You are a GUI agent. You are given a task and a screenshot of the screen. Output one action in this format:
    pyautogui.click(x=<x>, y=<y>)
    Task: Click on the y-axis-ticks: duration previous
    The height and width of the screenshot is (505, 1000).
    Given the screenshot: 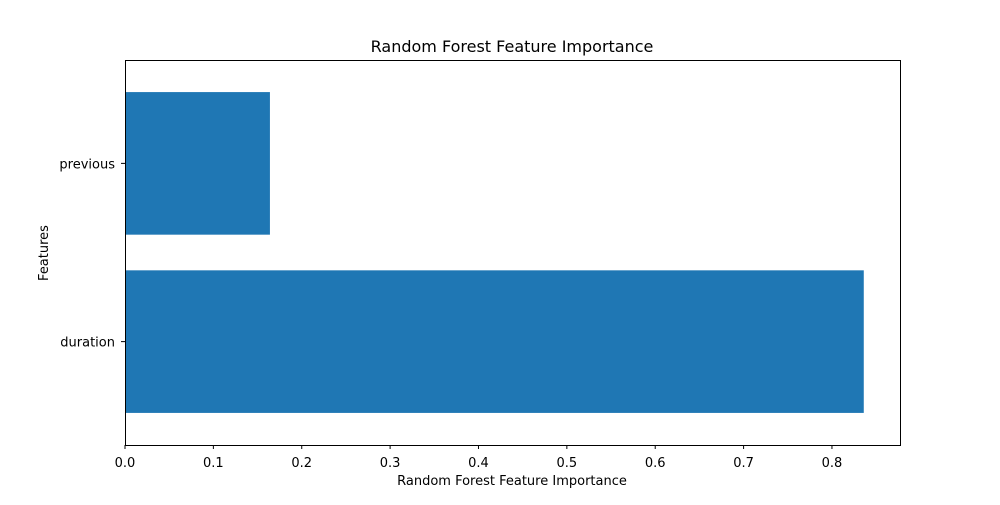 What is the action you would take?
    pyautogui.click(x=92, y=254)
    